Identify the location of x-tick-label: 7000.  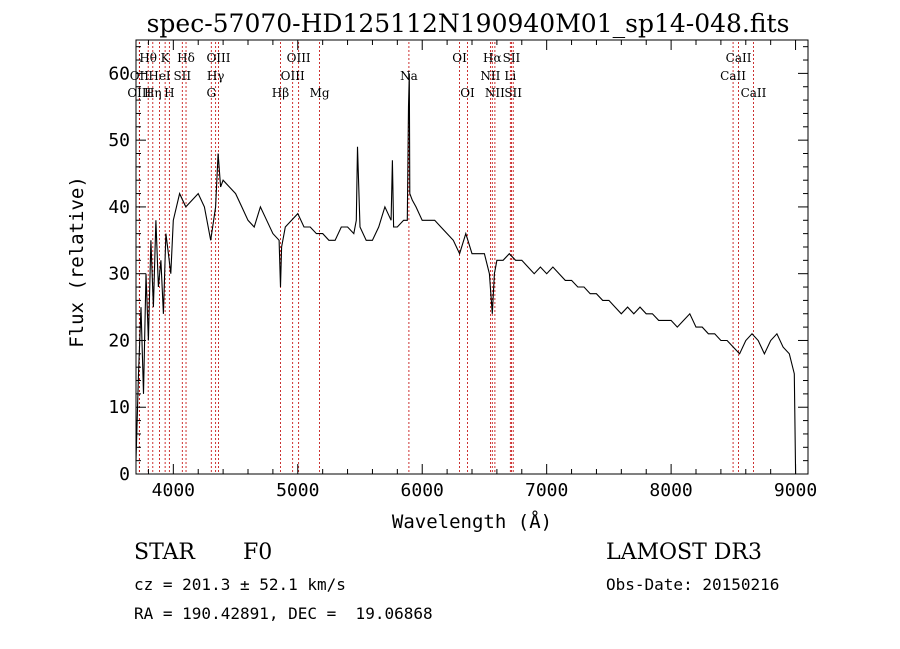
(546, 490).